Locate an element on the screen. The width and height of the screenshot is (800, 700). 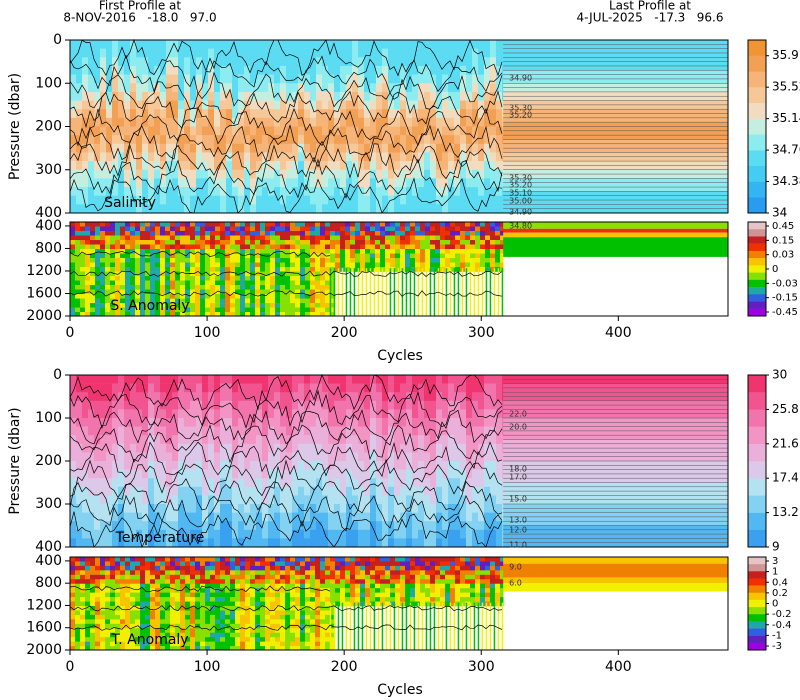
colorbar-label: -0.03 is located at coordinates (785, 283).